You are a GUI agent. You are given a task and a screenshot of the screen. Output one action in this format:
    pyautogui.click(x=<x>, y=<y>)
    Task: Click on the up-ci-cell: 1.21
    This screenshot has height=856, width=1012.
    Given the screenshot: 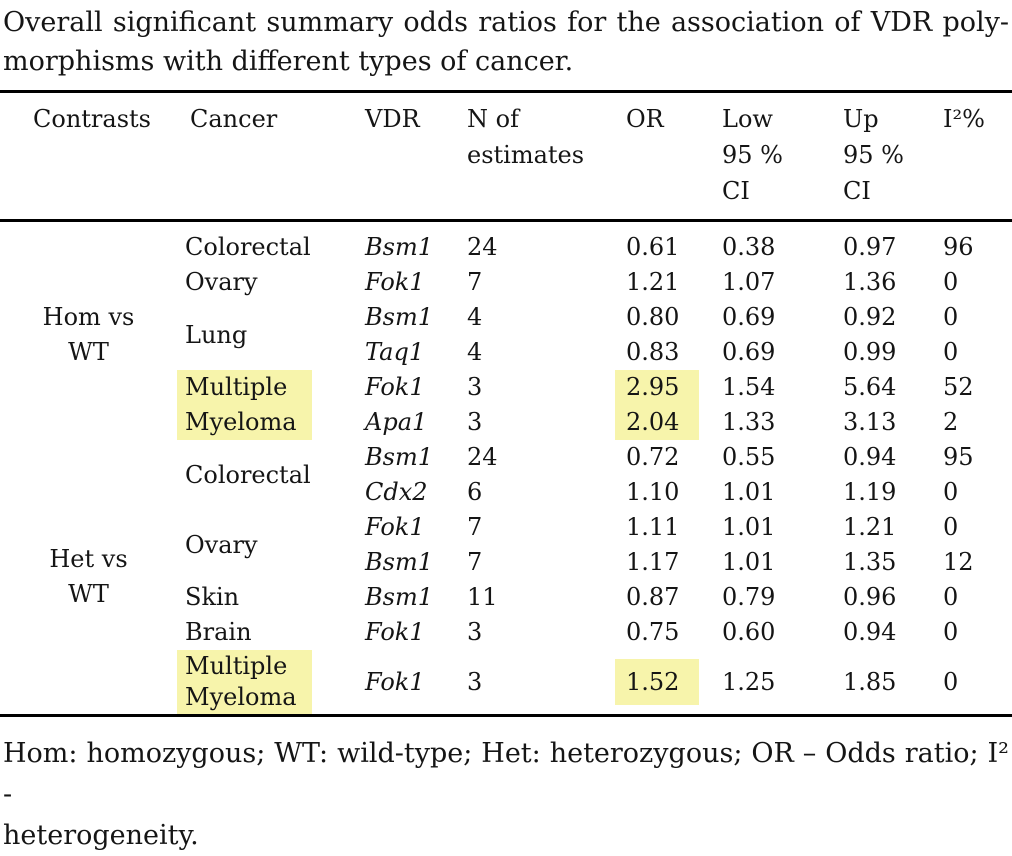 What is the action you would take?
    pyautogui.click(x=870, y=527)
    